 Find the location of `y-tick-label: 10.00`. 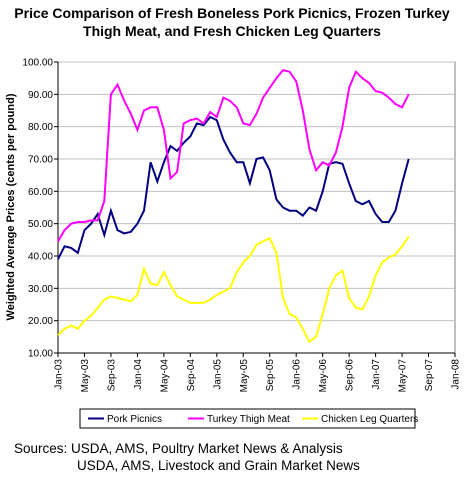

y-tick-label: 10.00 is located at coordinates (40, 354).